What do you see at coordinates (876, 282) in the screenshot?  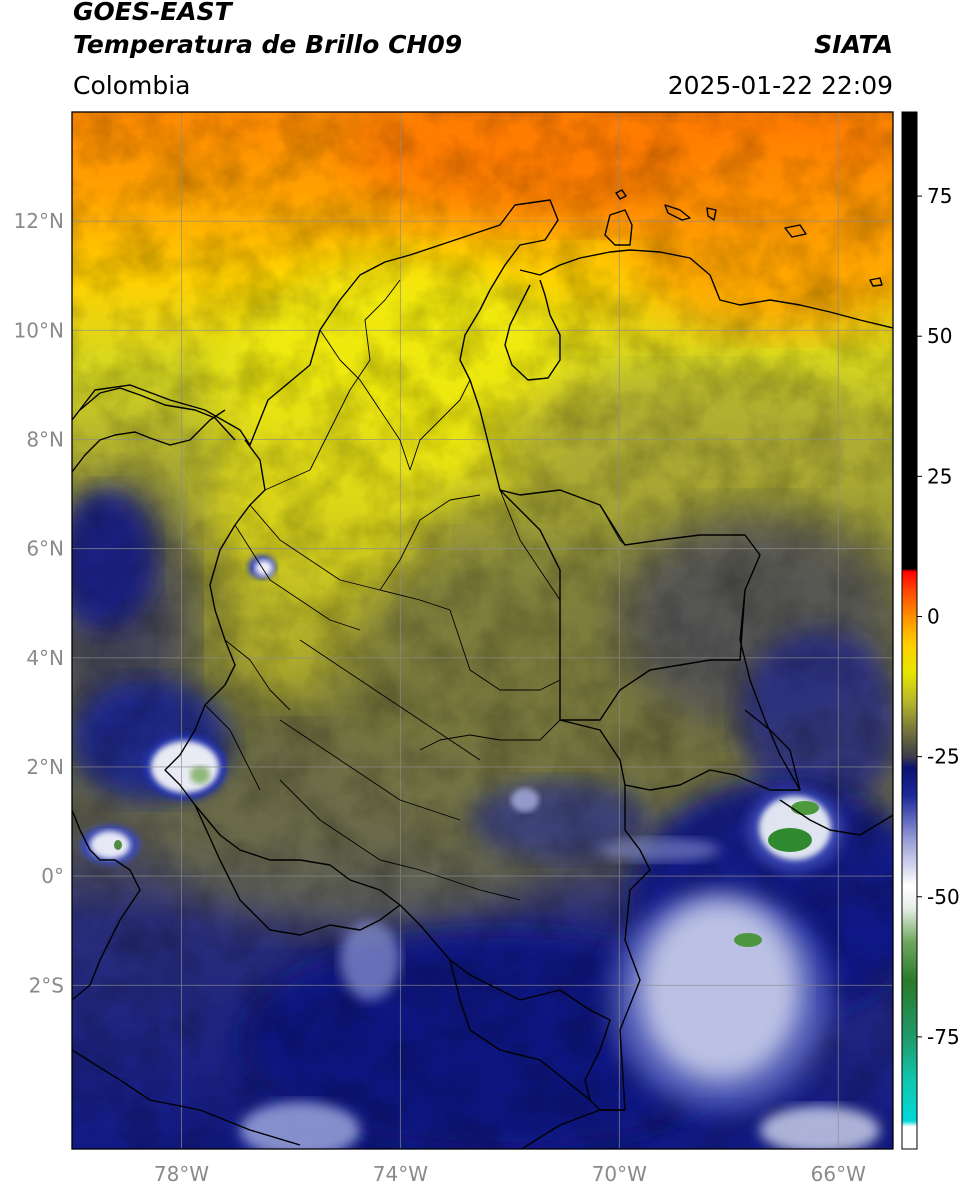 I see `trinidad` at bounding box center [876, 282].